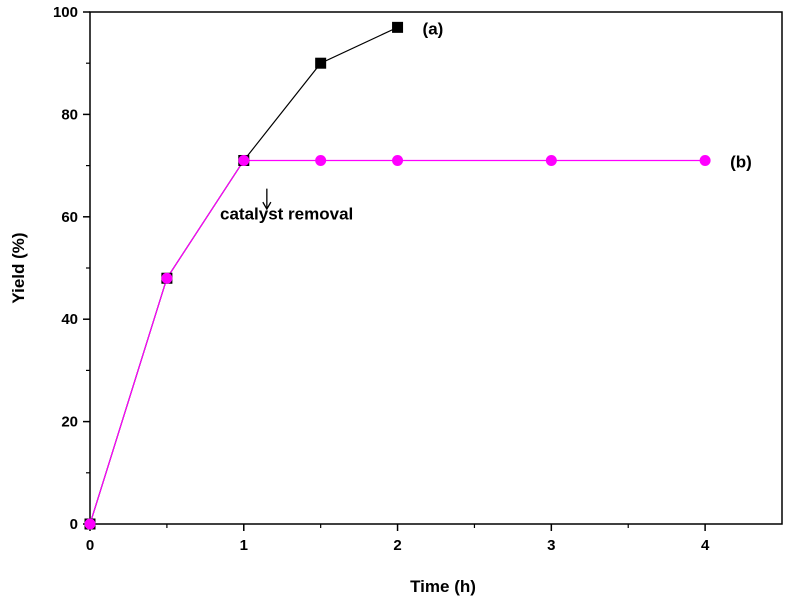  What do you see at coordinates (741, 161) in the screenshot?
I see `series-label: (b)` at bounding box center [741, 161].